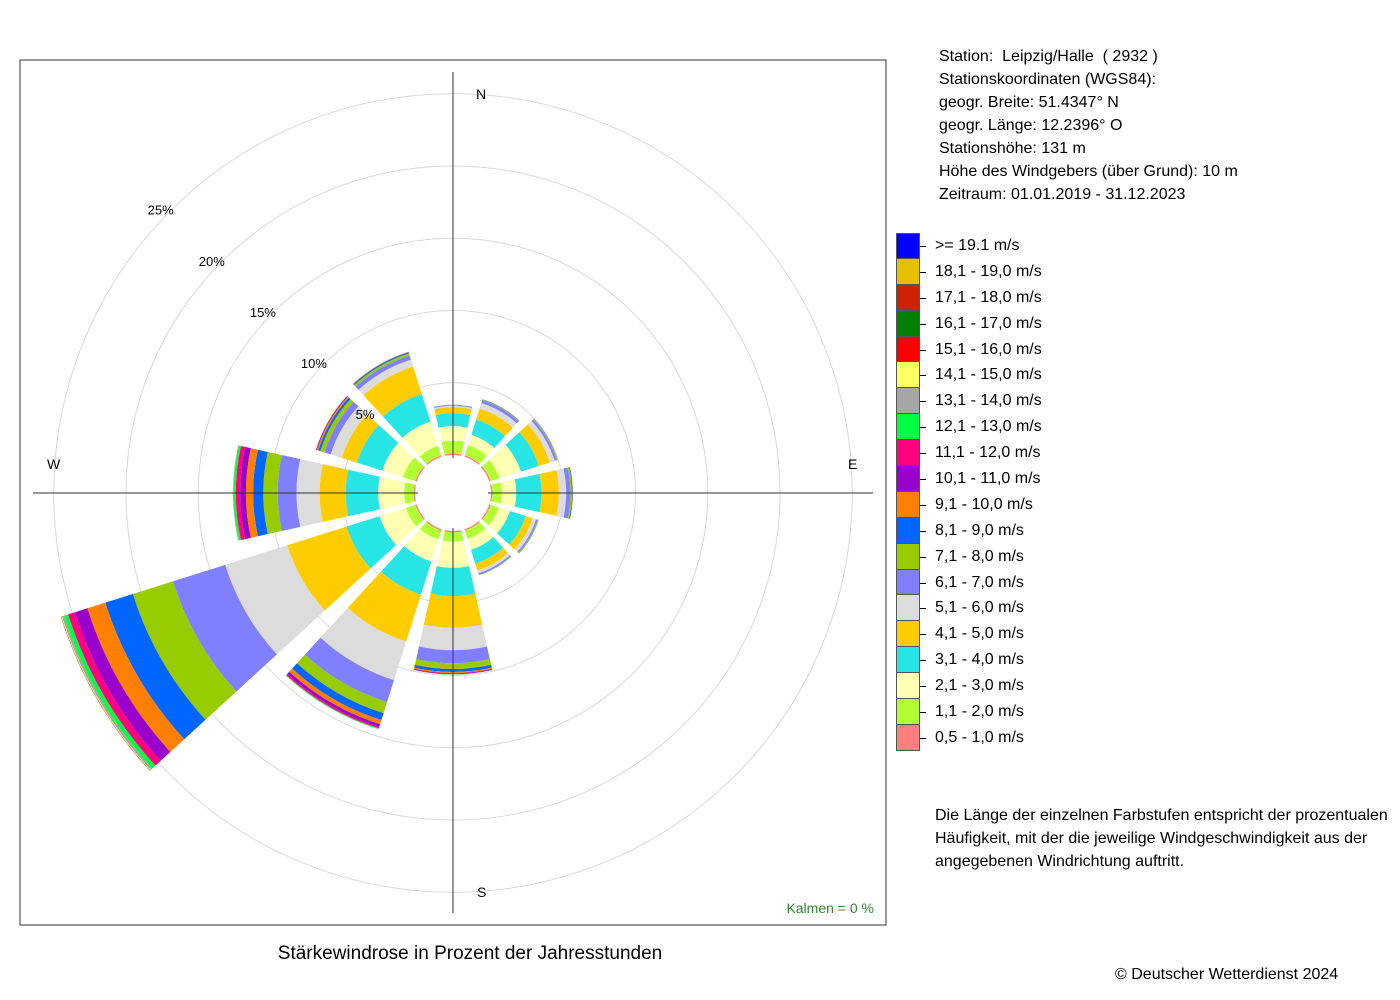 The image size is (1400, 1000). What do you see at coordinates (988, 375) in the screenshot?
I see `legend-label: 14,1 - 15,0 m/s` at bounding box center [988, 375].